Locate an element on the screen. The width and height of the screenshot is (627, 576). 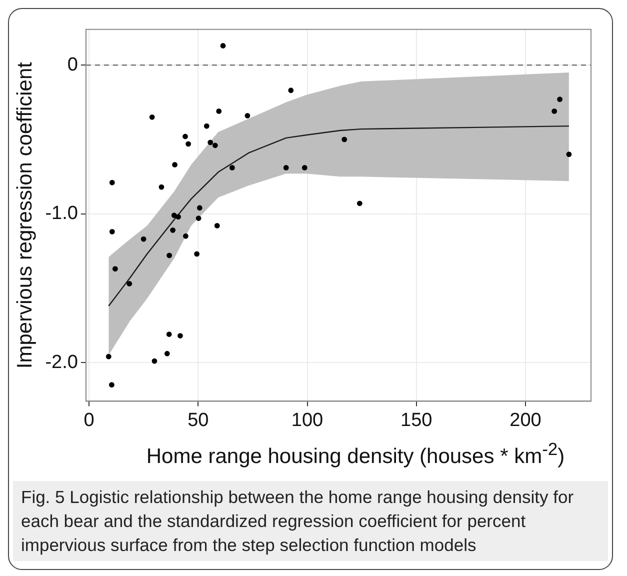
x-tick-label: 100 is located at coordinates (307, 420).